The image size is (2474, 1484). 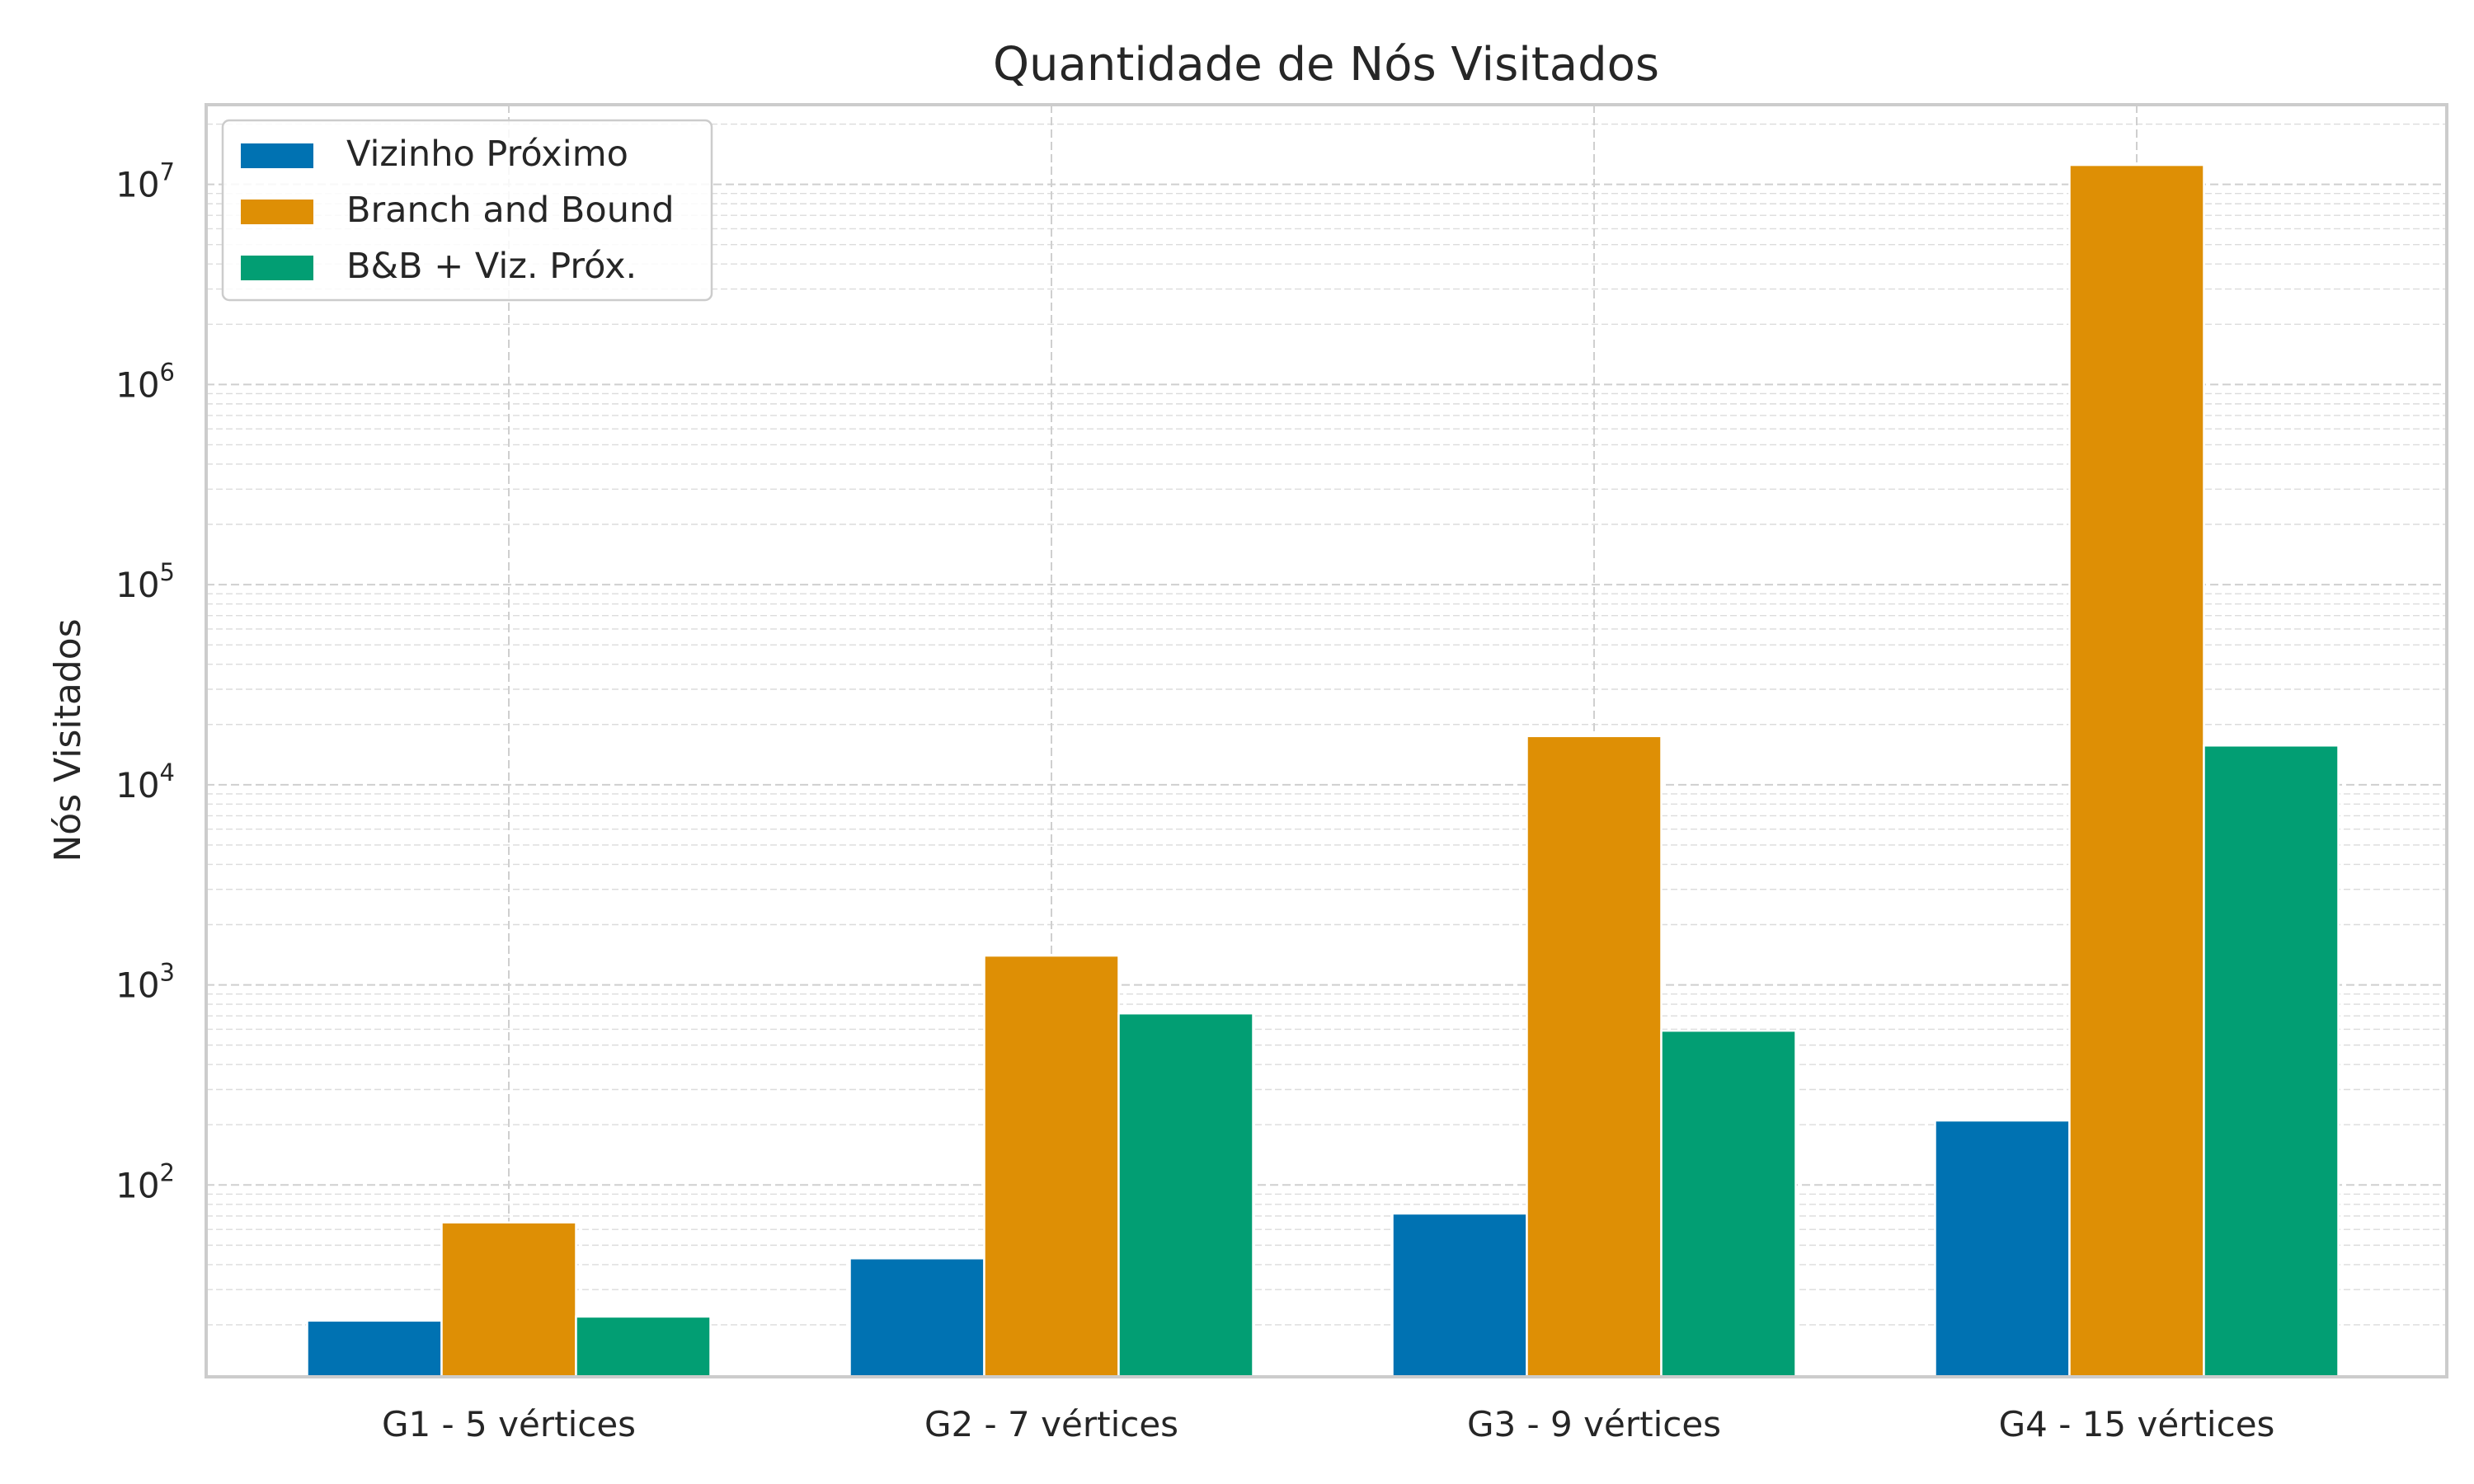 I want to click on y-axis-label: Nós Visitados, so click(x=68, y=740).